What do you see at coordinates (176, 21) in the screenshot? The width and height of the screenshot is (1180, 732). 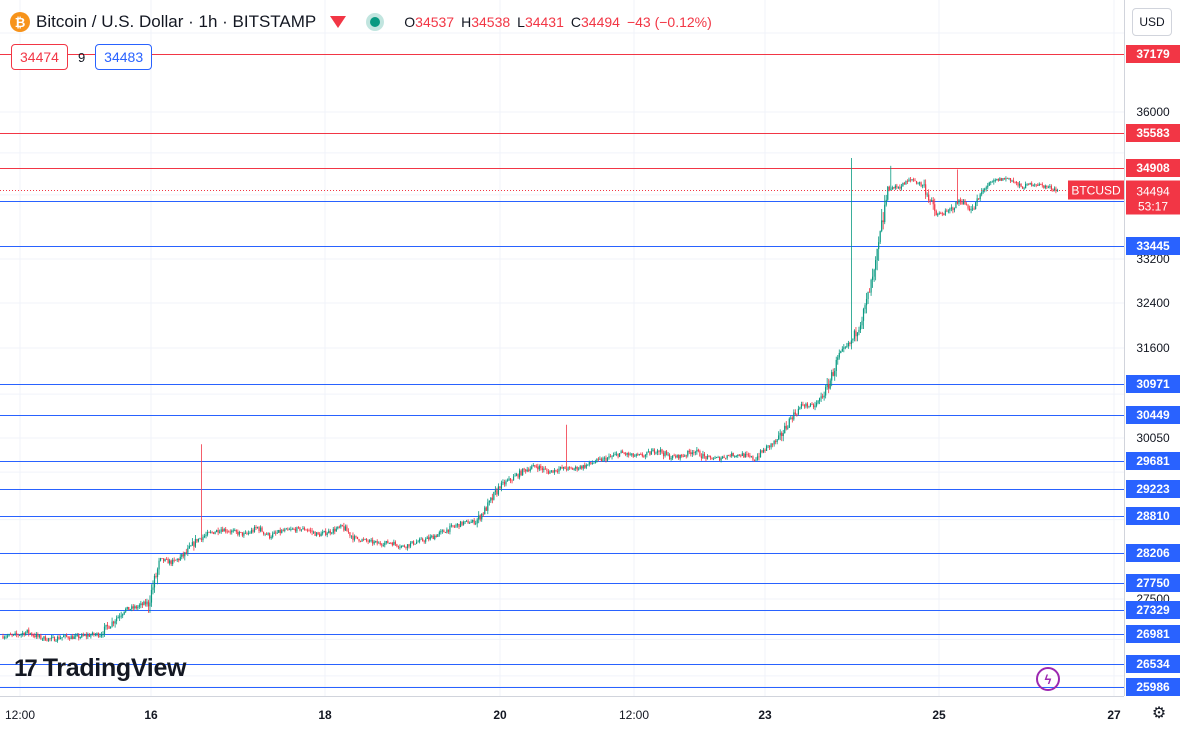 I see `symbol-title: Bitcoin / U.S. Dollar · 1h · BITSTAMP` at bounding box center [176, 21].